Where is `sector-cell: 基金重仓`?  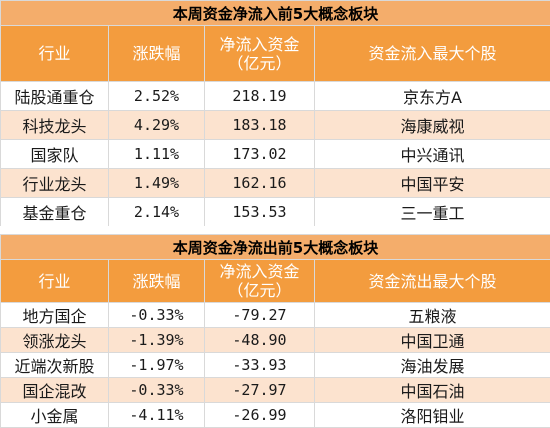
sector-cell: 基金重仓 is located at coordinates (55, 212).